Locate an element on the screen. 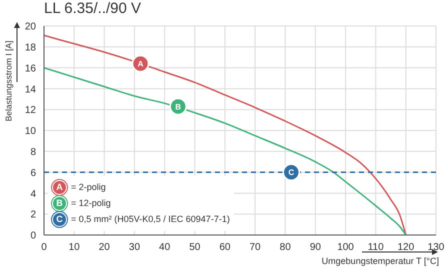  x-tick-label: 70 is located at coordinates (256, 248).